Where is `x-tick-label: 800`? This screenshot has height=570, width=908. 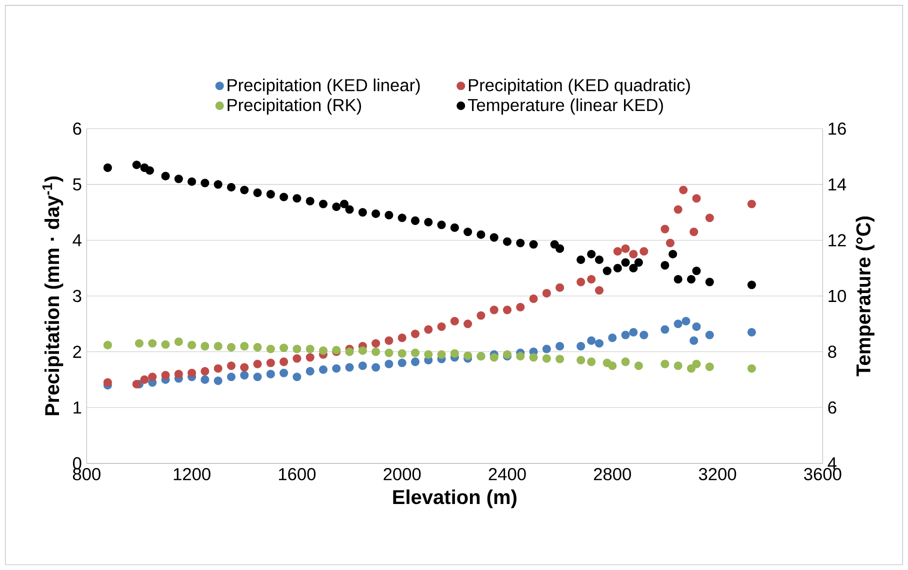 x-tick-label: 800 is located at coordinates (86, 474).